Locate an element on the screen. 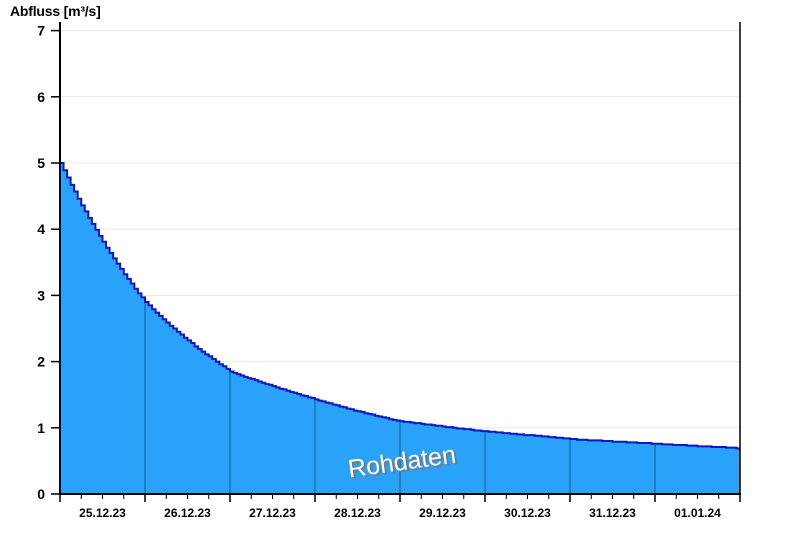 This screenshot has height=550, width=800. x-tick-label: 26.12.23 is located at coordinates (187, 513).